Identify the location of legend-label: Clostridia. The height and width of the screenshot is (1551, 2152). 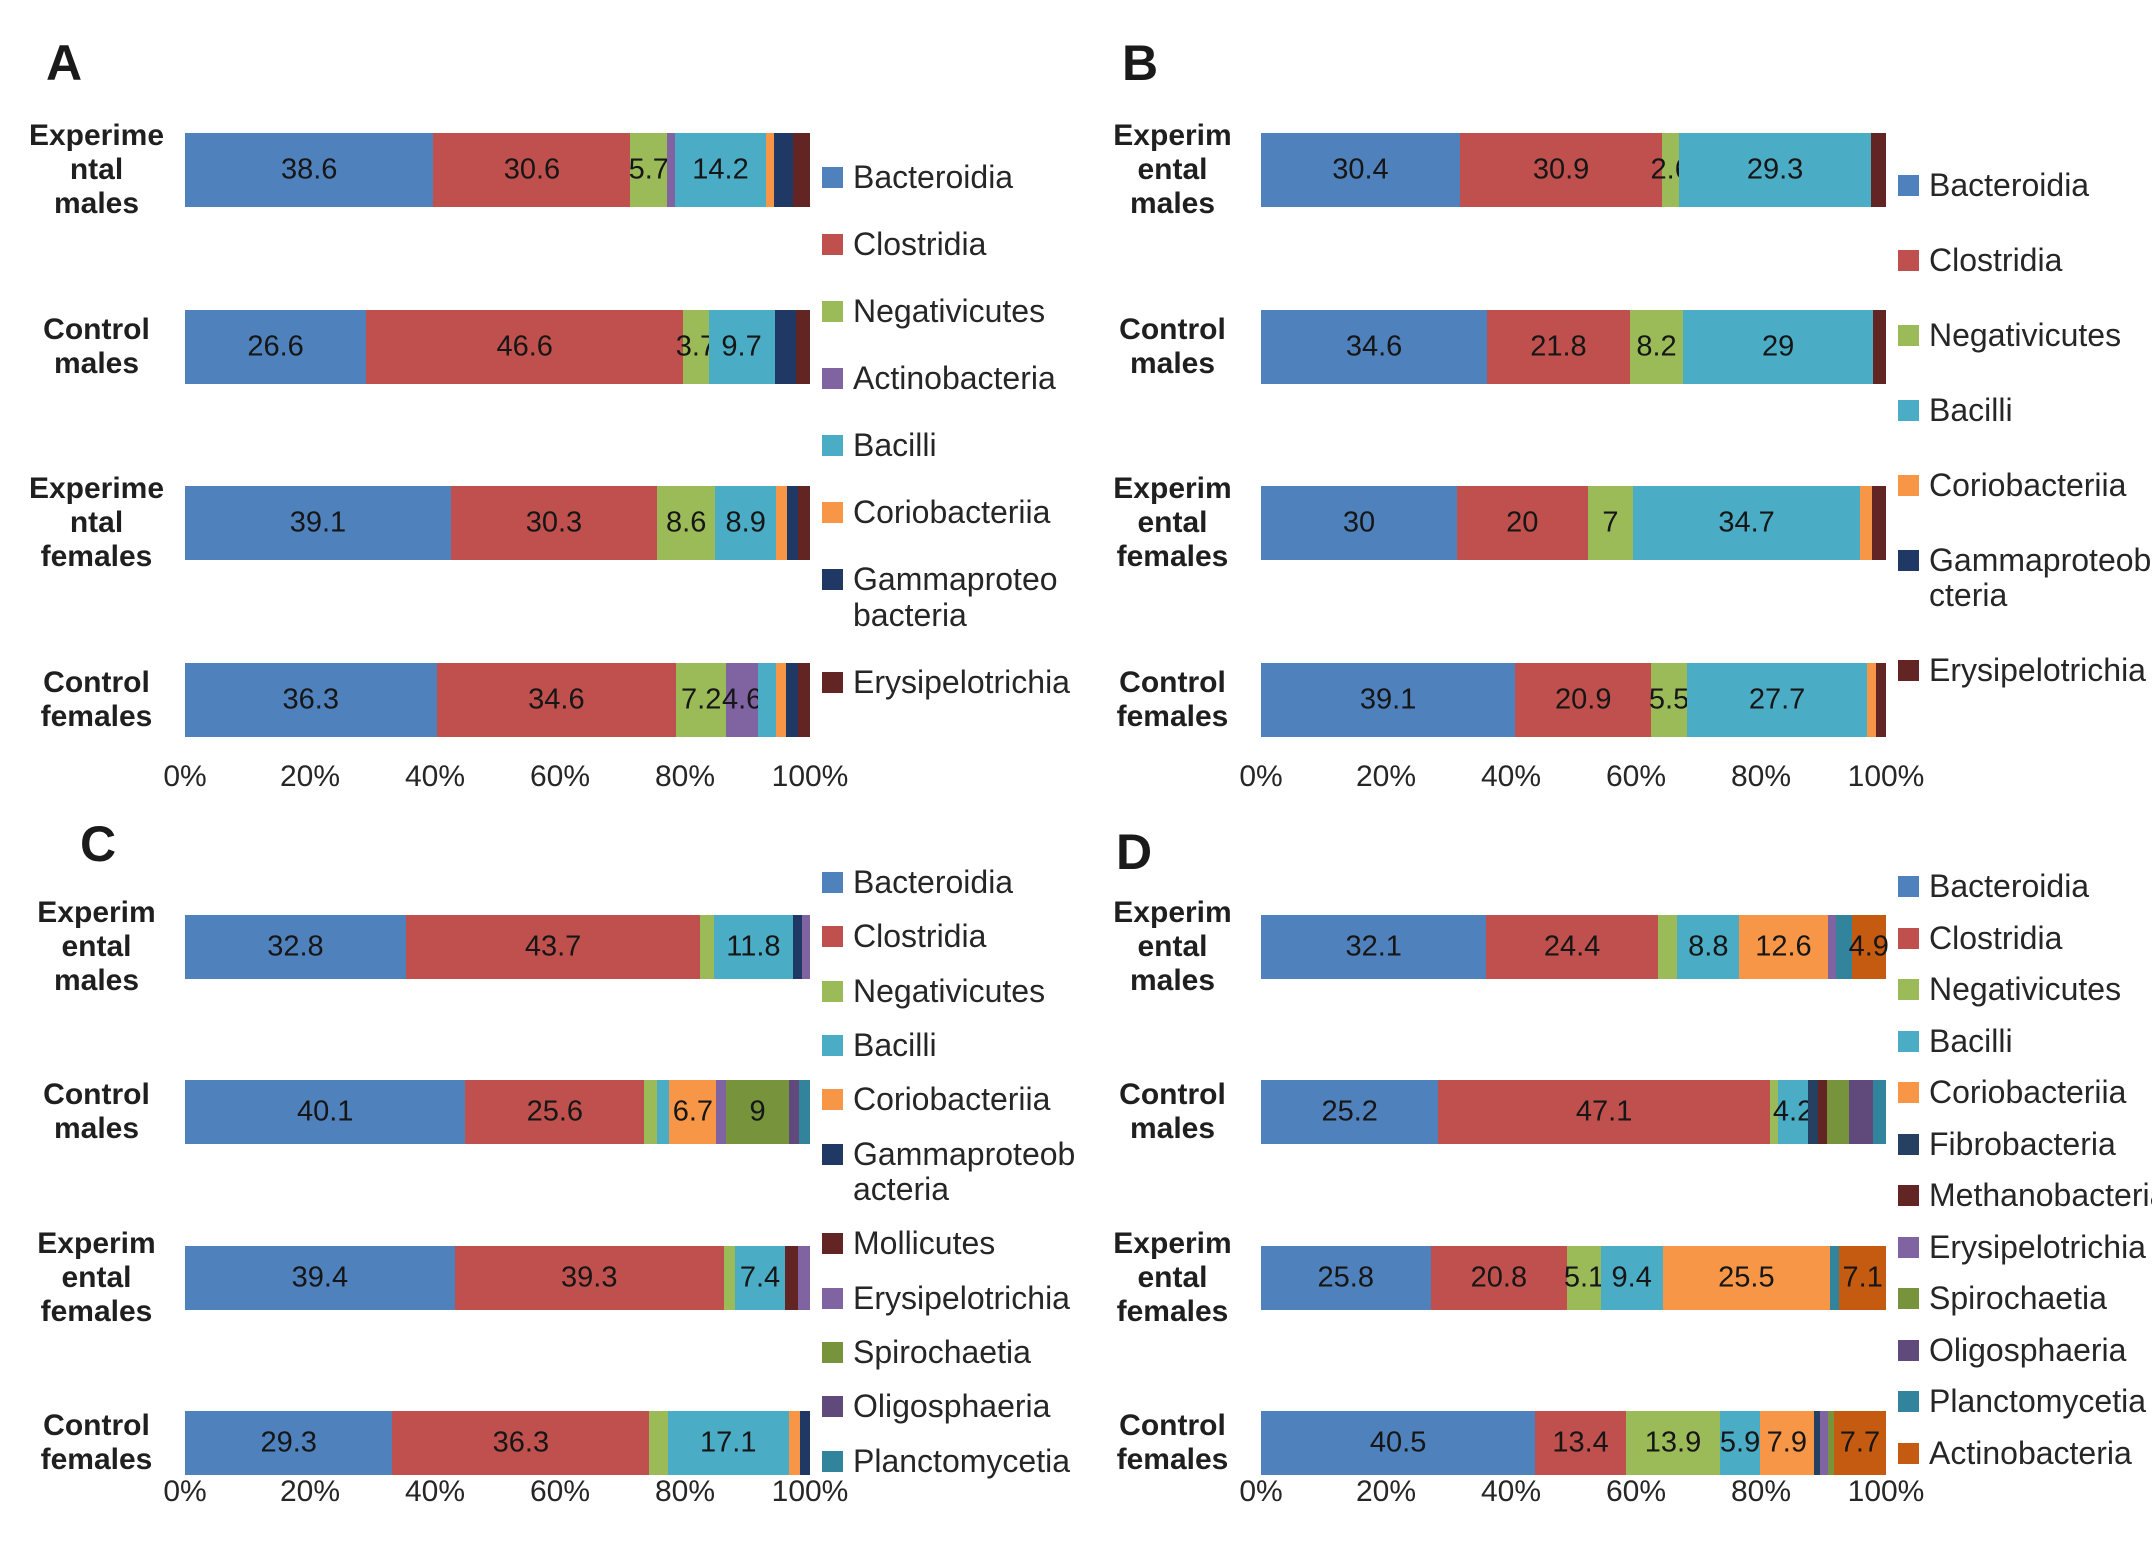
(919, 936).